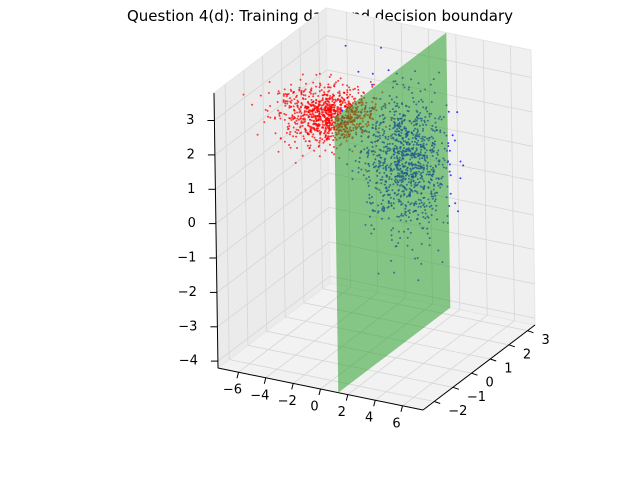 The width and height of the screenshot is (640, 478). What do you see at coordinates (479, 367) in the screenshot?
I see `y-axis-line` at bounding box center [479, 367].